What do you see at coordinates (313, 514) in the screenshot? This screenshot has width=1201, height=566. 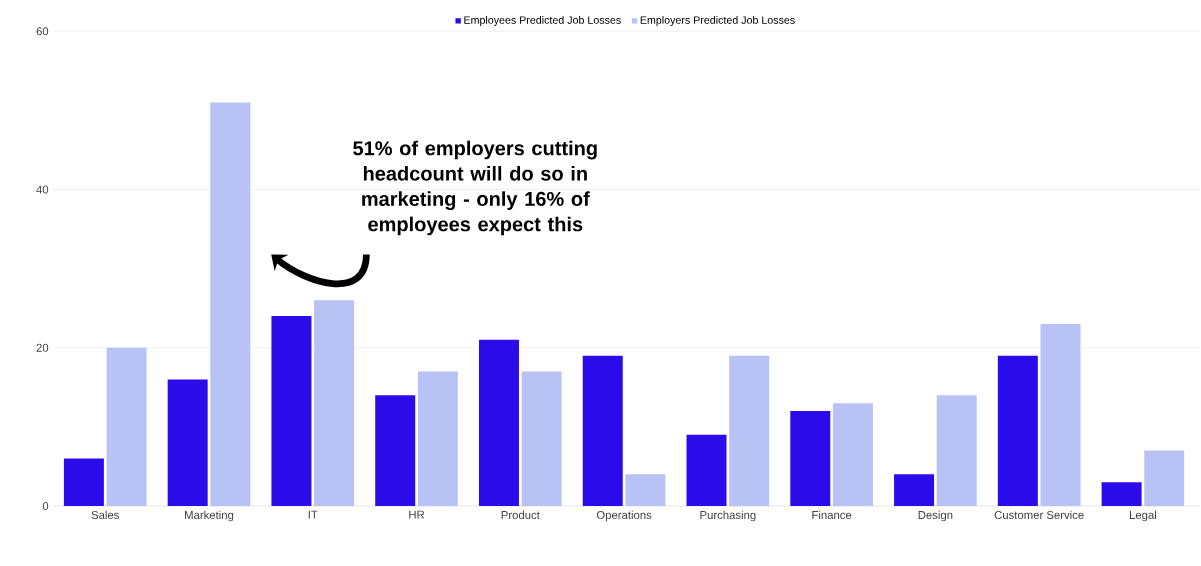 I see `x-tick-label: IT` at bounding box center [313, 514].